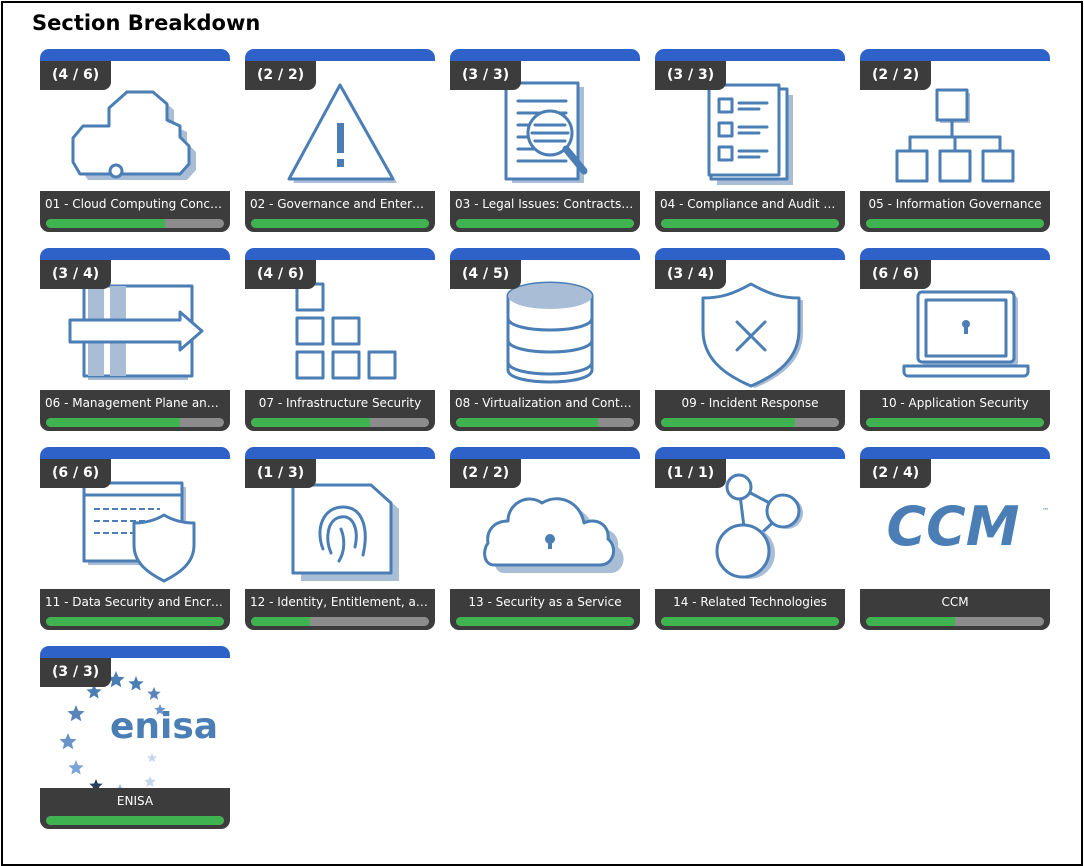 The height and width of the screenshot is (866, 1084). Describe the element at coordinates (1045, 511) in the screenshot. I see `svg-text: ™` at that location.